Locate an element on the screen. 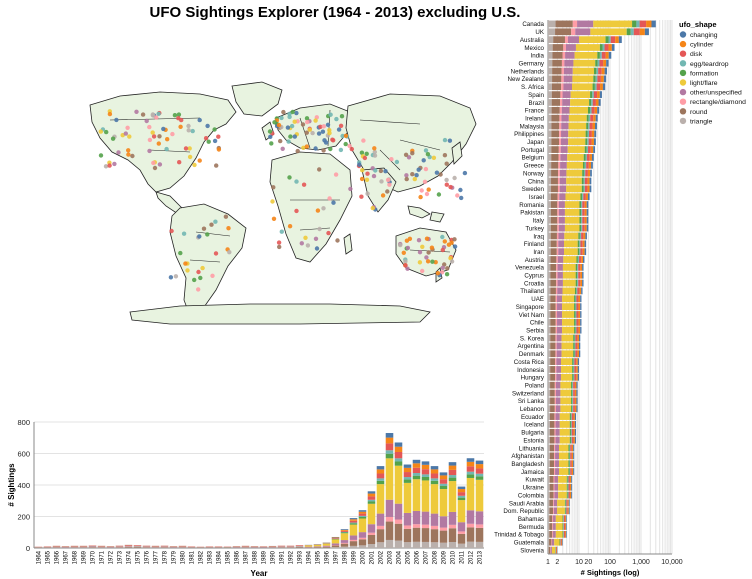 The height and width of the screenshot is (579, 752). country-label: Ukraine is located at coordinates (534, 488).